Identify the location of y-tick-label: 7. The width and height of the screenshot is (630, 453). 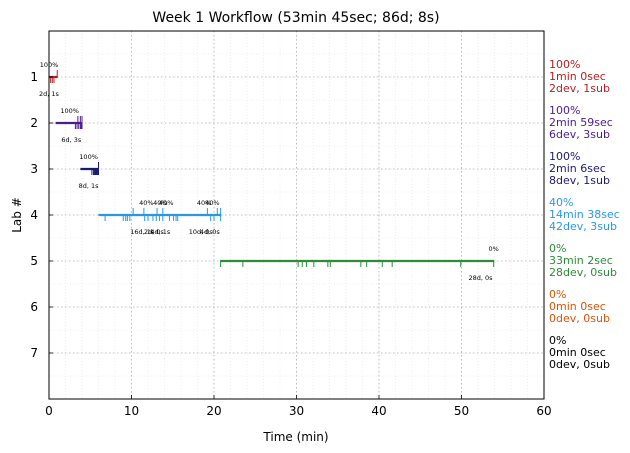
(34, 353).